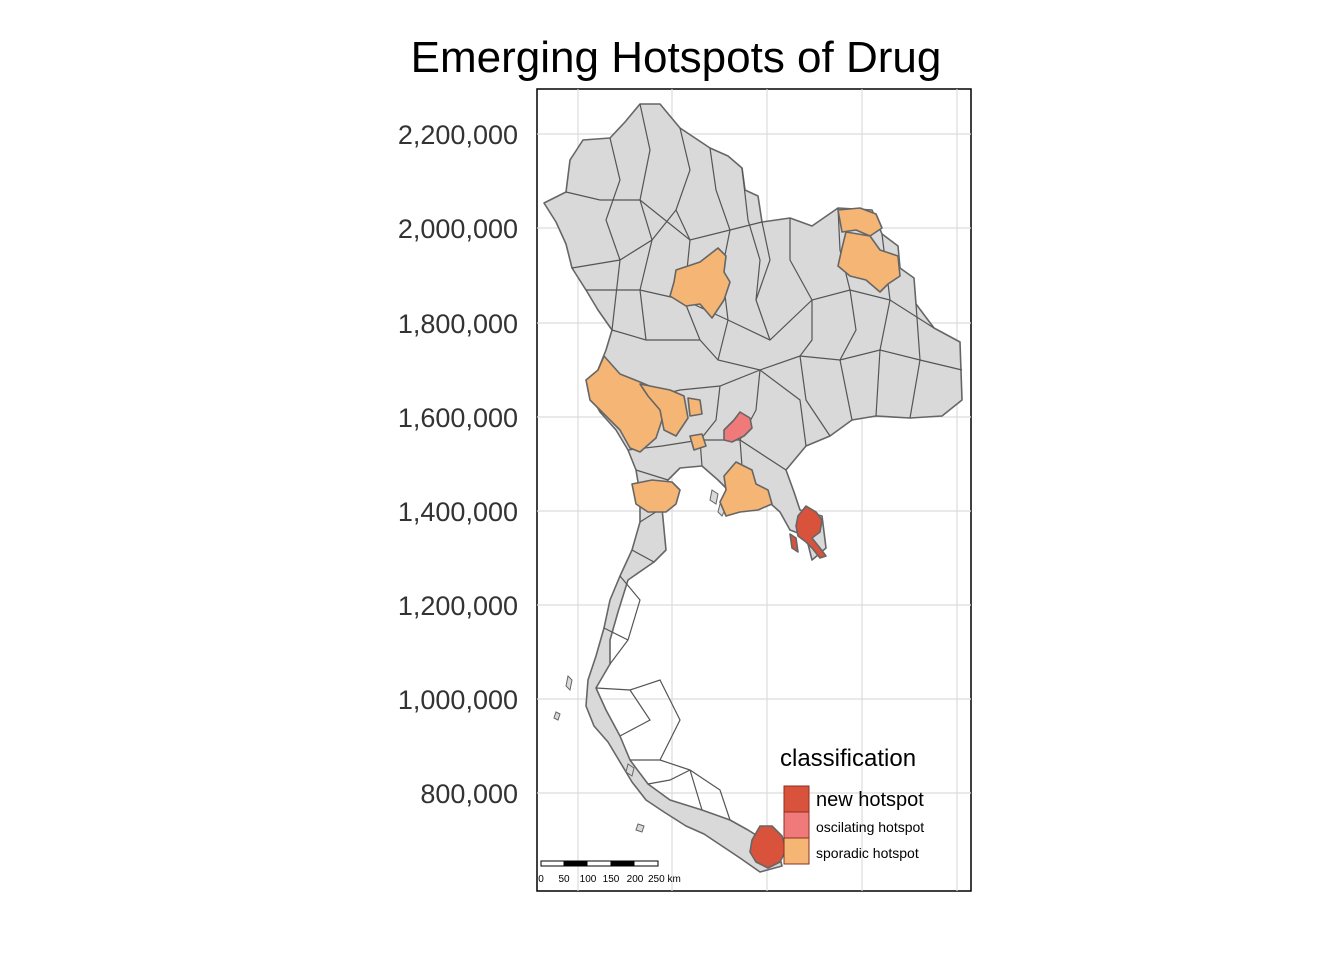 The height and width of the screenshot is (960, 1344). Describe the element at coordinates (848, 758) in the screenshot. I see `legend-title: classification` at that location.